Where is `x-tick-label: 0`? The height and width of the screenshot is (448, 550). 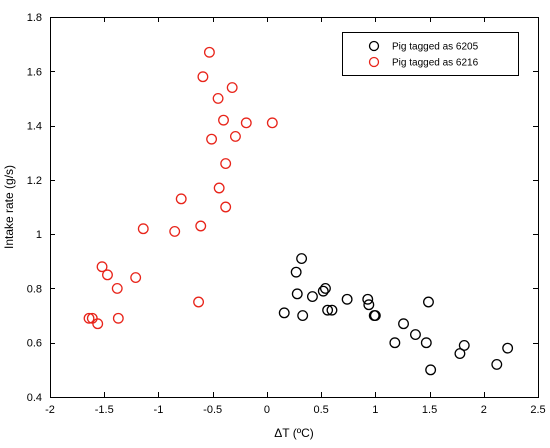 x-tick-label: 0 is located at coordinates (267, 410).